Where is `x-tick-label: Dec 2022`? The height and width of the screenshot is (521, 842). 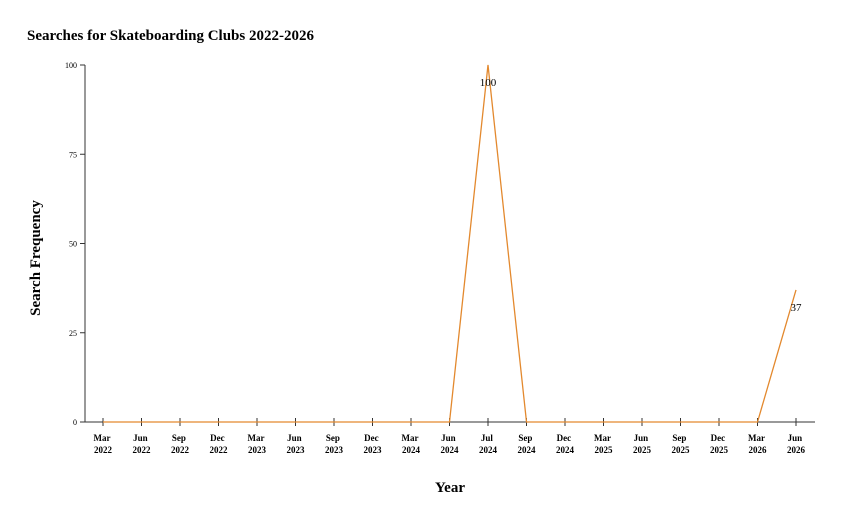 x-tick-label: Dec 2022 is located at coordinates (219, 444).